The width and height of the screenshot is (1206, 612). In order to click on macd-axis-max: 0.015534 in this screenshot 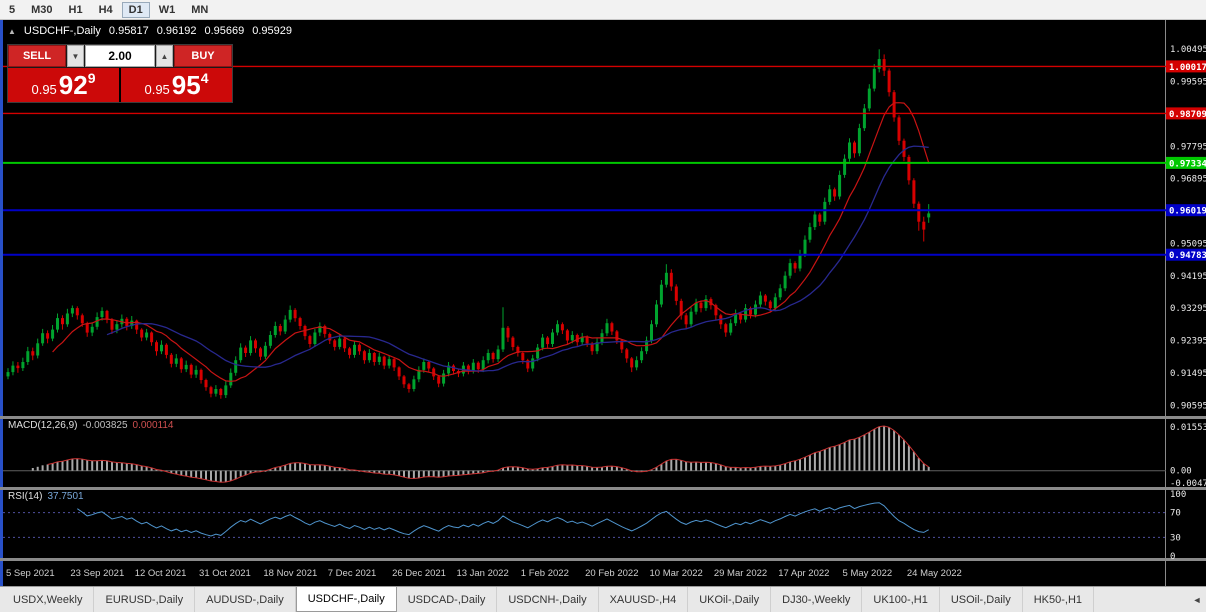, I will do `click(1188, 428)`.